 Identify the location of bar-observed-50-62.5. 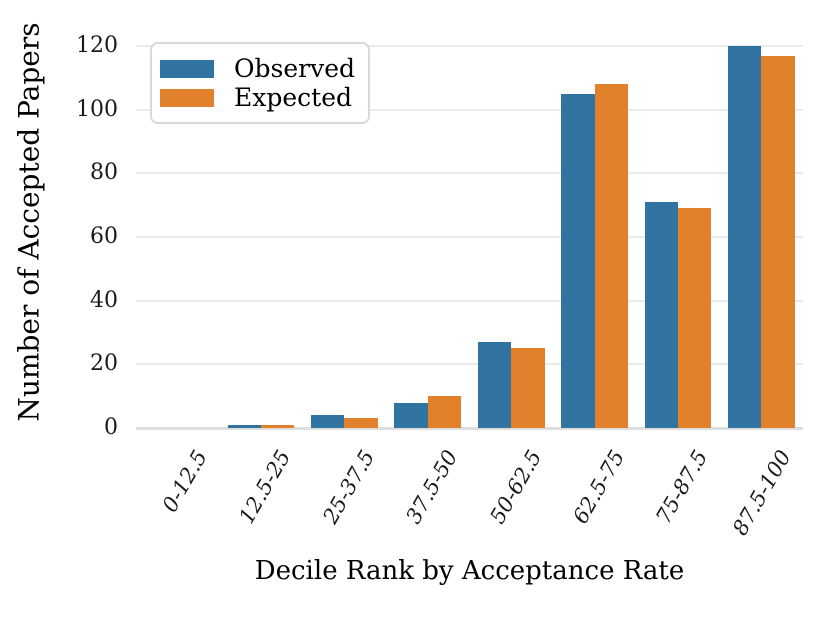
(494, 385).